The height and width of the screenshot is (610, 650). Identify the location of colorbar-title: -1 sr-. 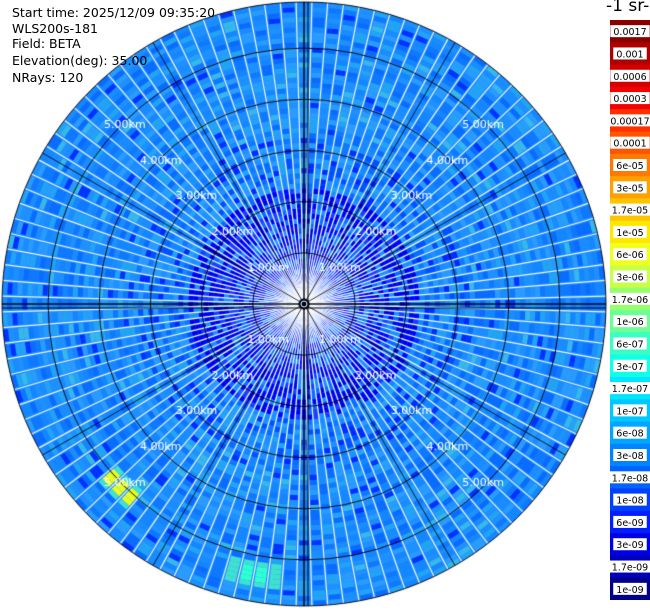
(628, 8).